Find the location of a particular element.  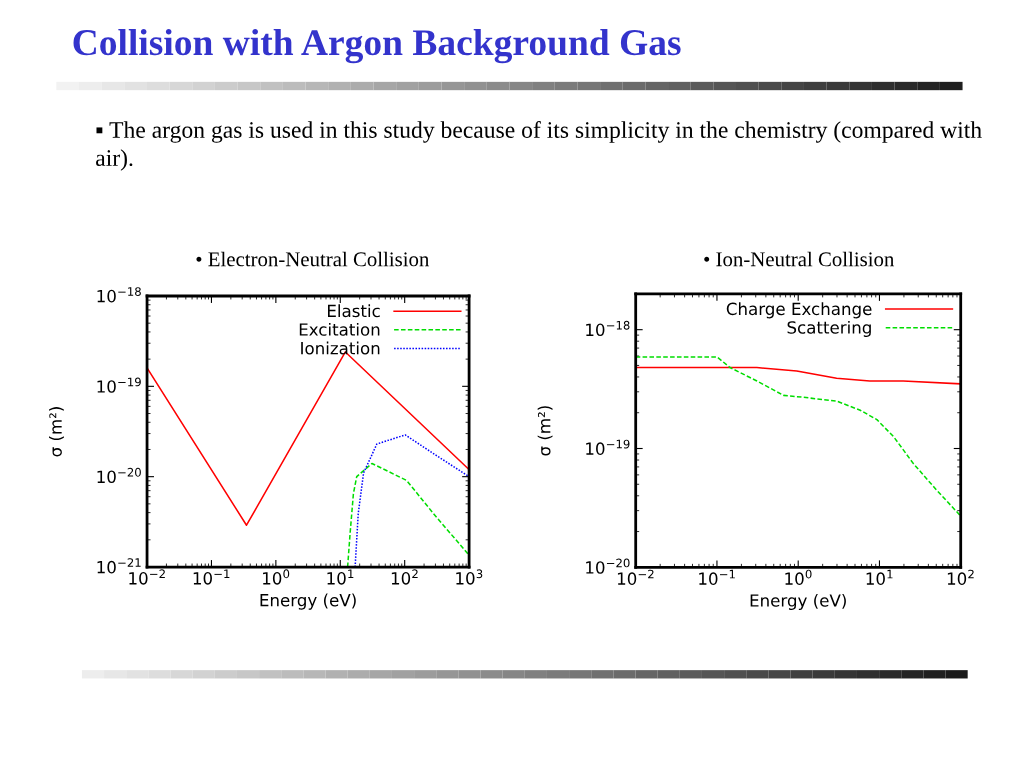

chart-title: • Ion-Neutral Collision is located at coordinates (799, 259).